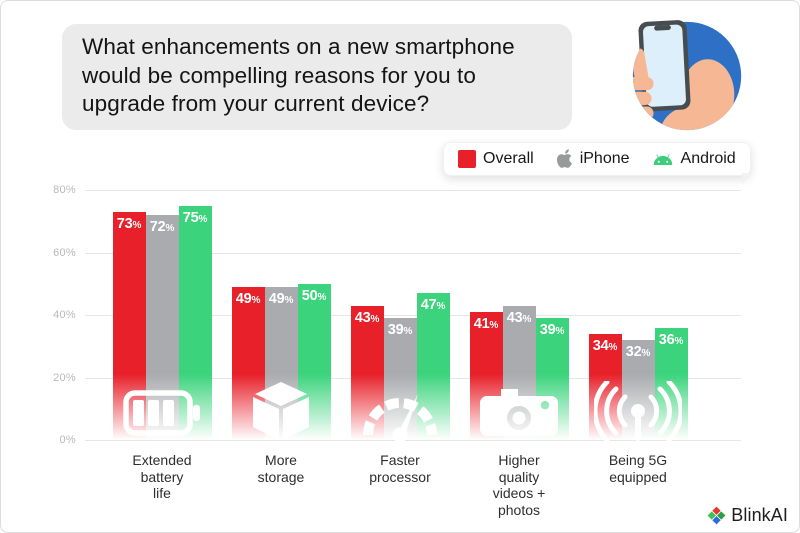 This screenshot has height=533, width=800. I want to click on bar-value-label: 36%, so click(671, 340).